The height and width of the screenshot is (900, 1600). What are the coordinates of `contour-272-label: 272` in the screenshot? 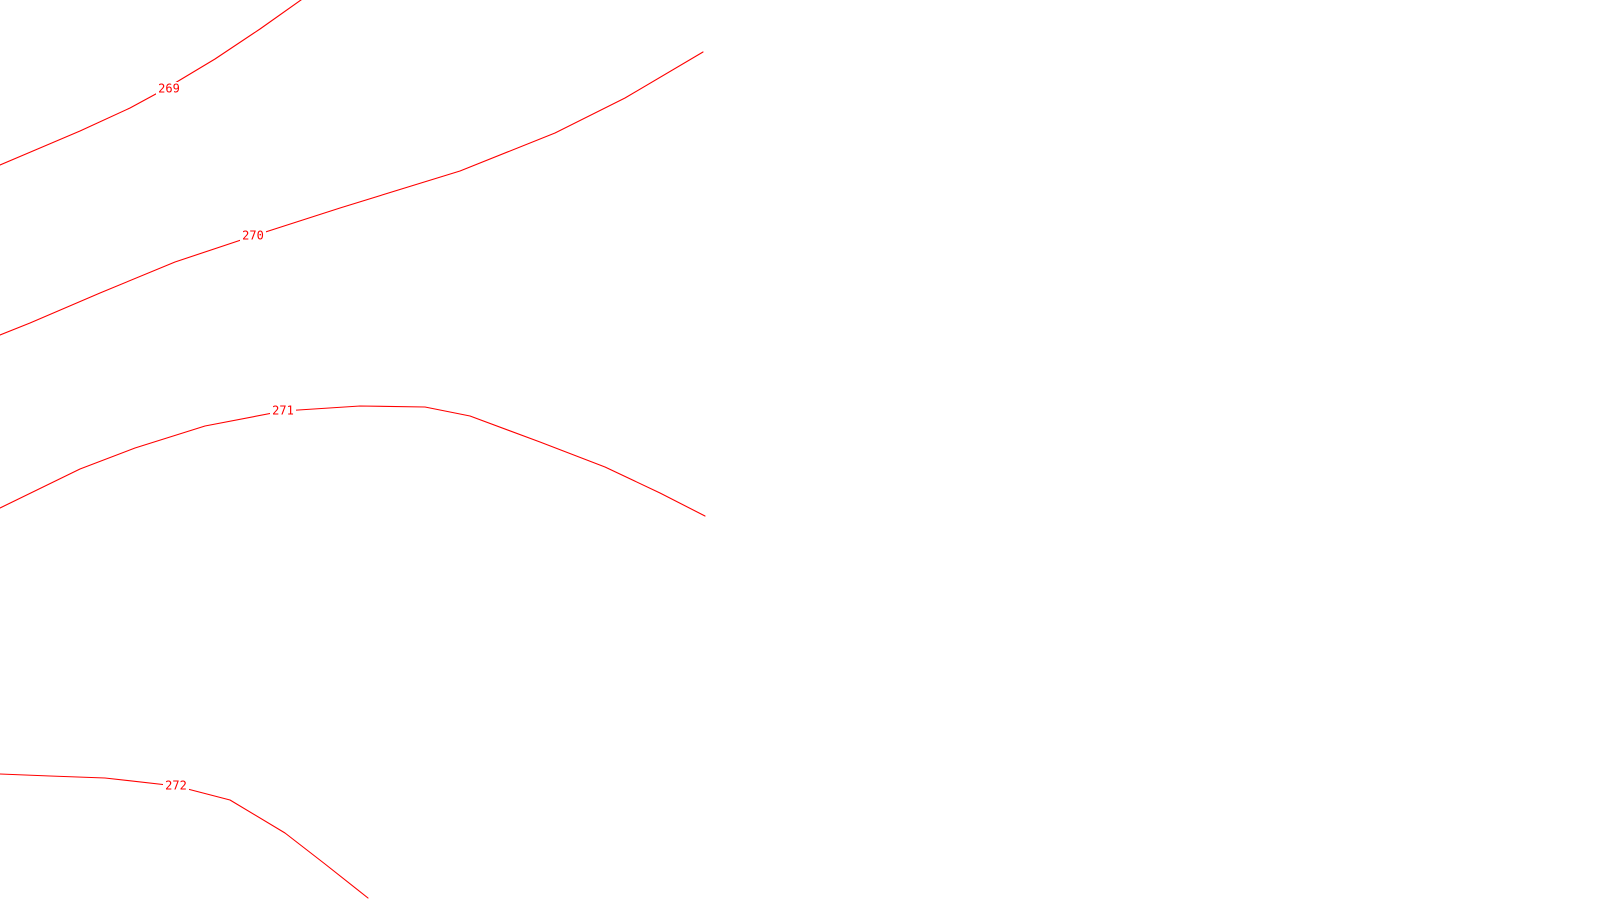 It's located at (176, 786).